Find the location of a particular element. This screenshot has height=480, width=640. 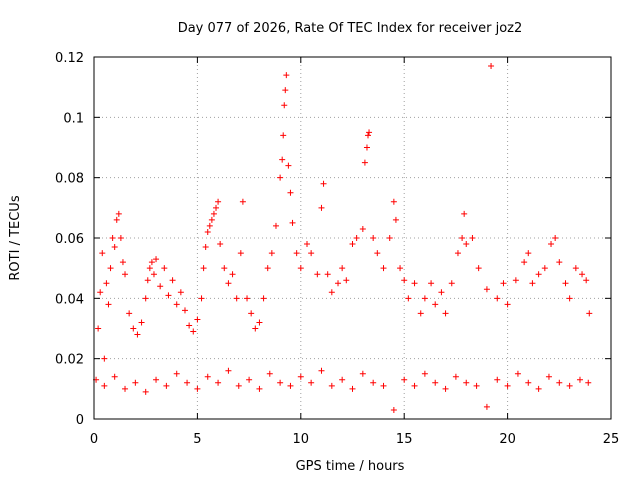

x-tick-label: 0 is located at coordinates (94, 439).